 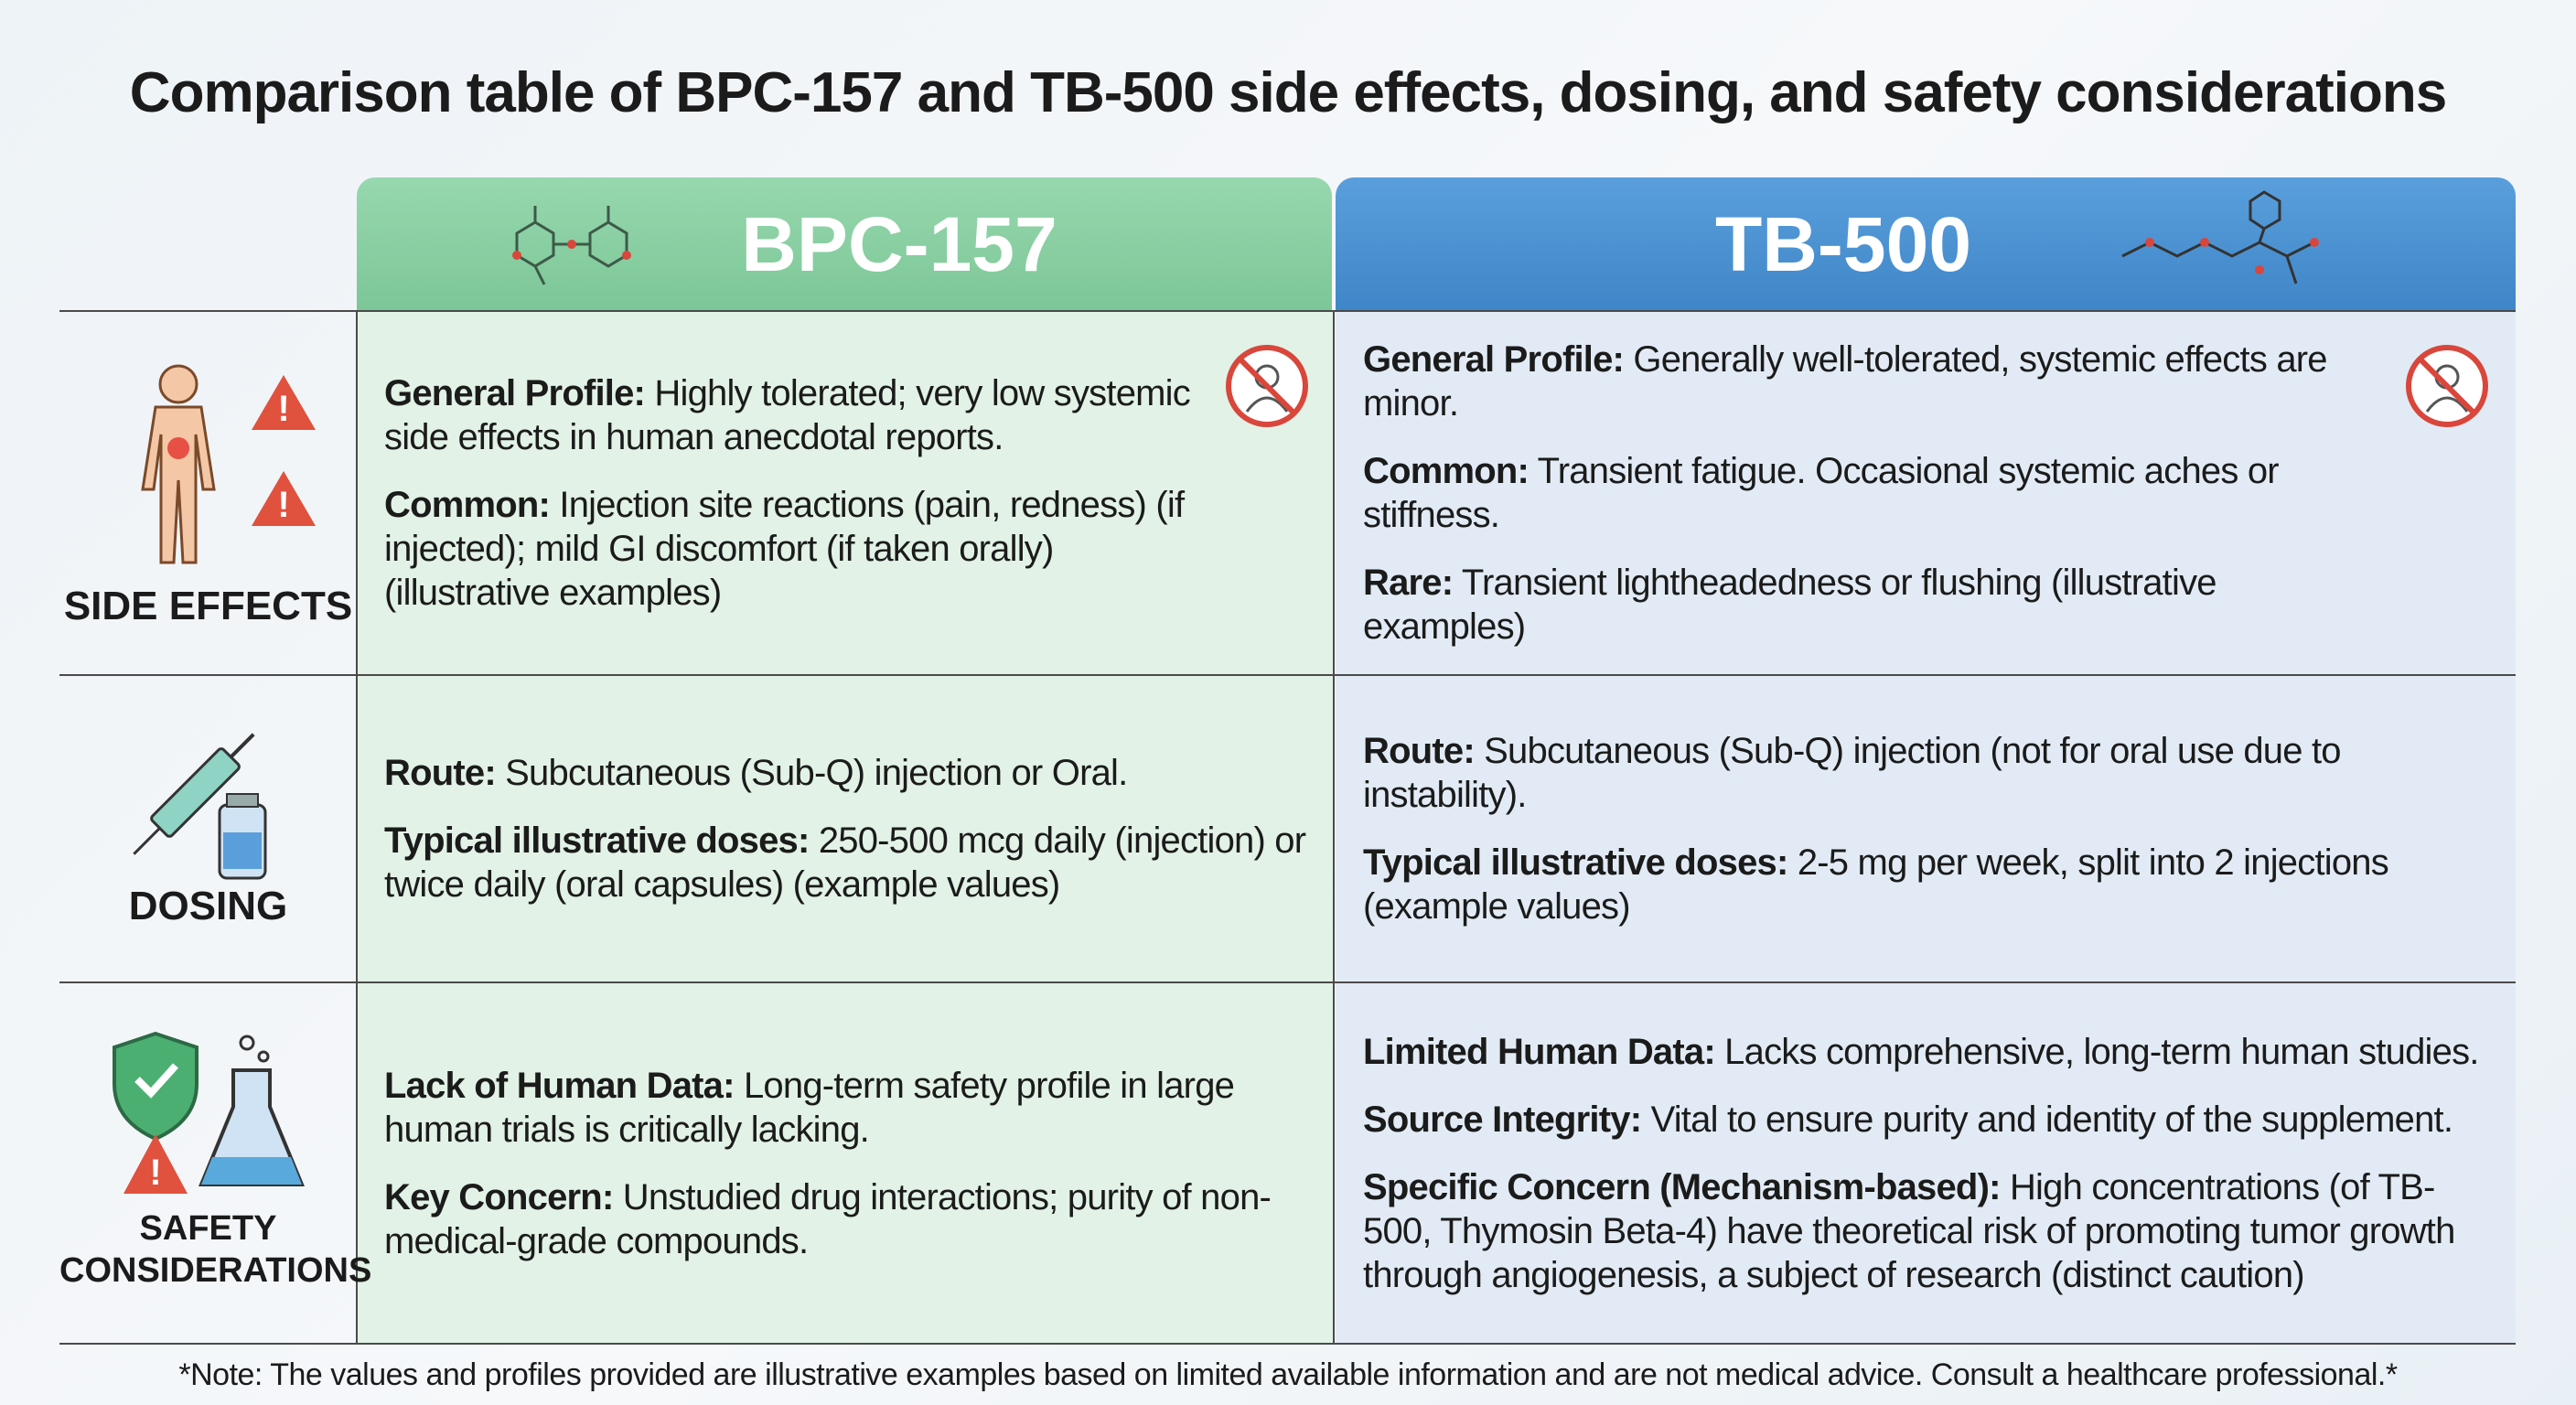 I want to click on paragraph-label: Specific Concern (Mechanism-based):, so click(x=1682, y=1186).